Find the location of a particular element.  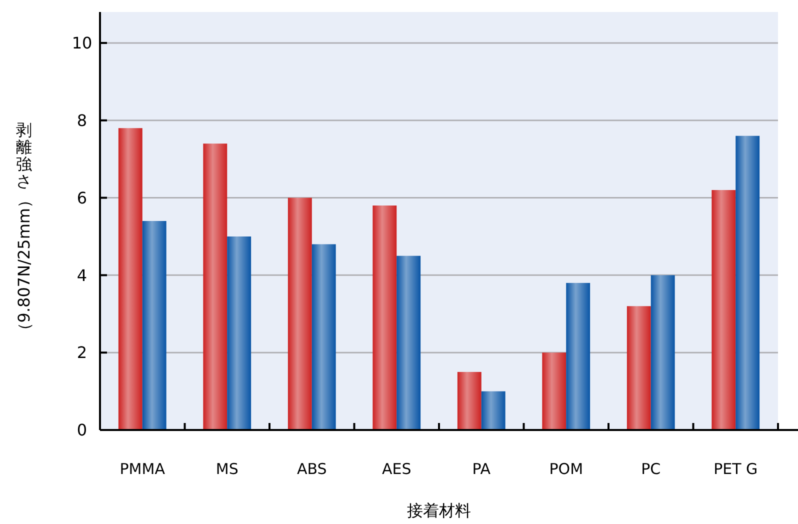

y-tick-label: 2 is located at coordinates (82, 352).